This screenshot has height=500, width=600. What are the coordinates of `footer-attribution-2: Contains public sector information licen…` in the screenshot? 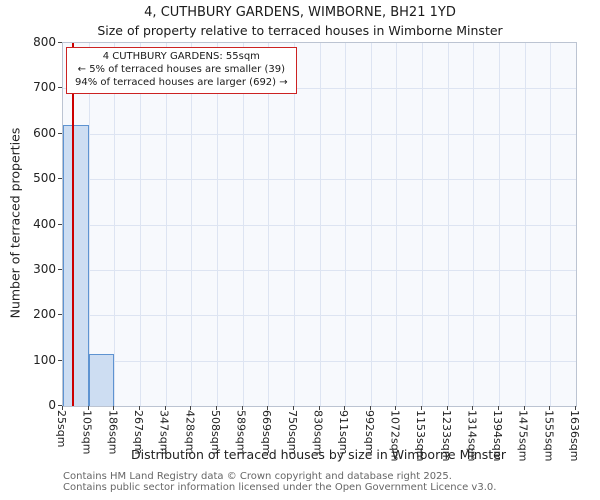 It's located at (280, 487).